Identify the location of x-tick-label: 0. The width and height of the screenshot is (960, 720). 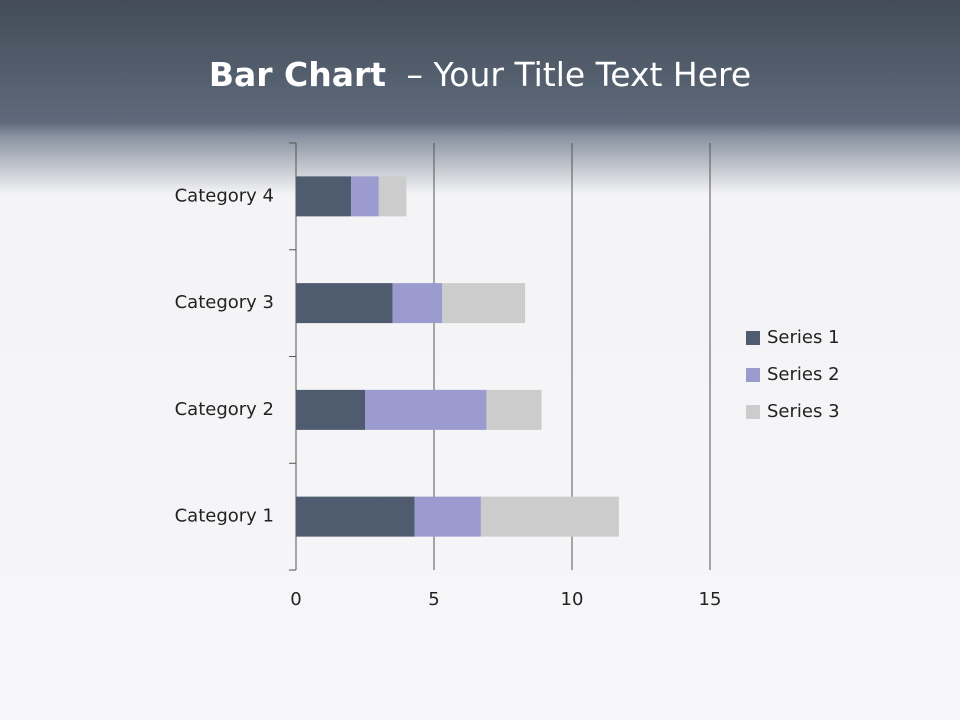
(295, 599).